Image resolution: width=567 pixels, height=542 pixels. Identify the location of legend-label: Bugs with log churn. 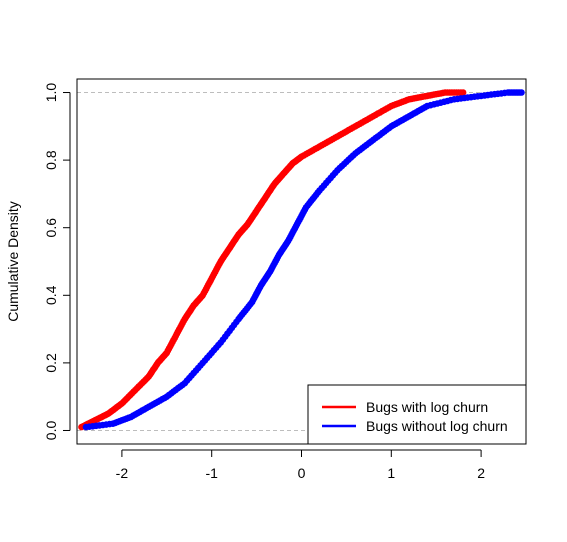
(427, 407).